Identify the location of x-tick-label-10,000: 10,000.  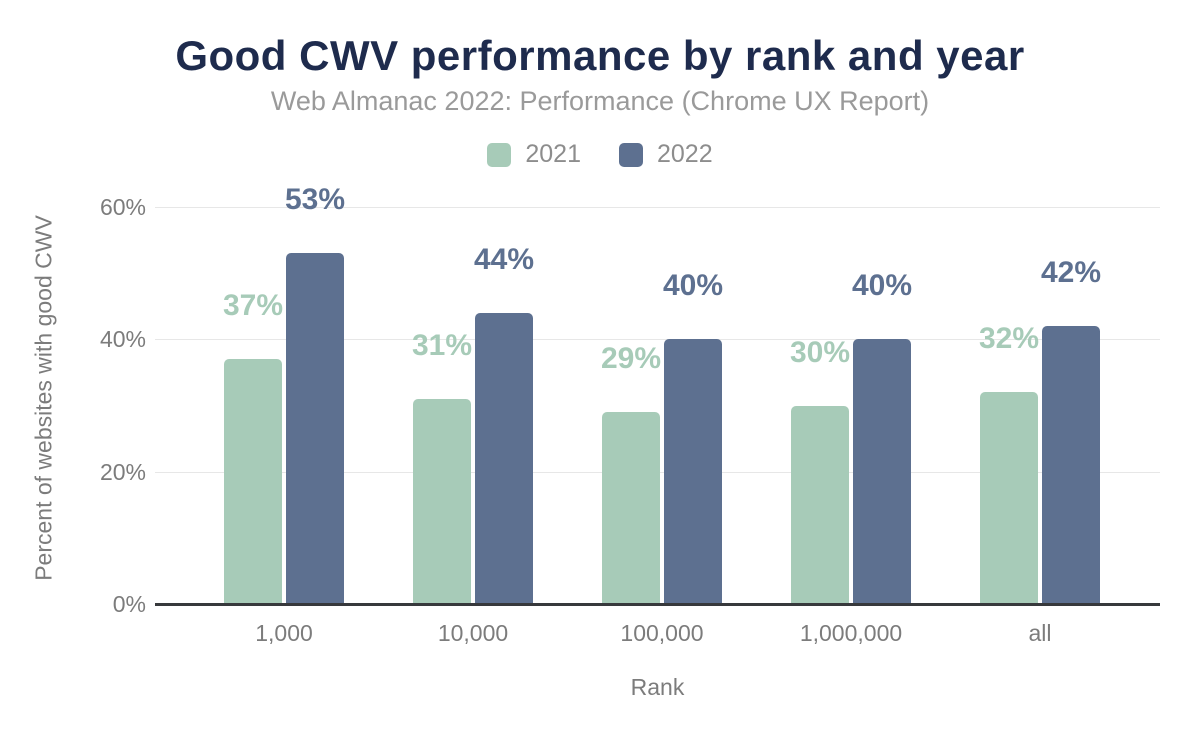
(473, 633).